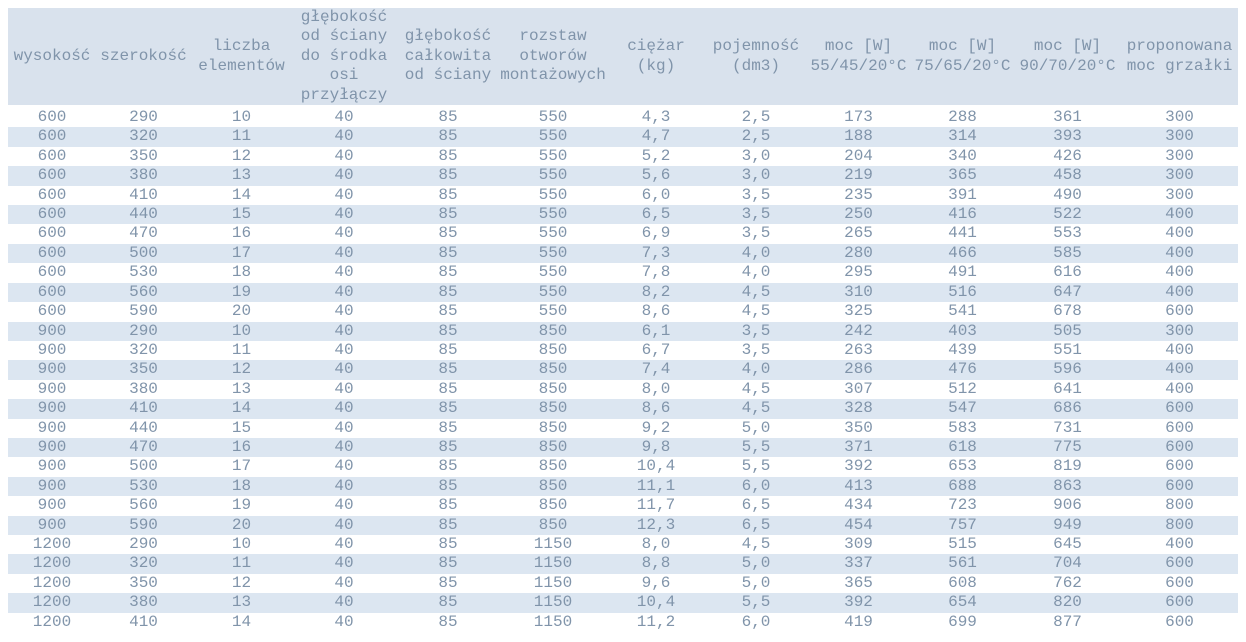 The width and height of the screenshot is (1246, 642). What do you see at coordinates (1067, 525) in the screenshot?
I see `table-cell: 949` at bounding box center [1067, 525].